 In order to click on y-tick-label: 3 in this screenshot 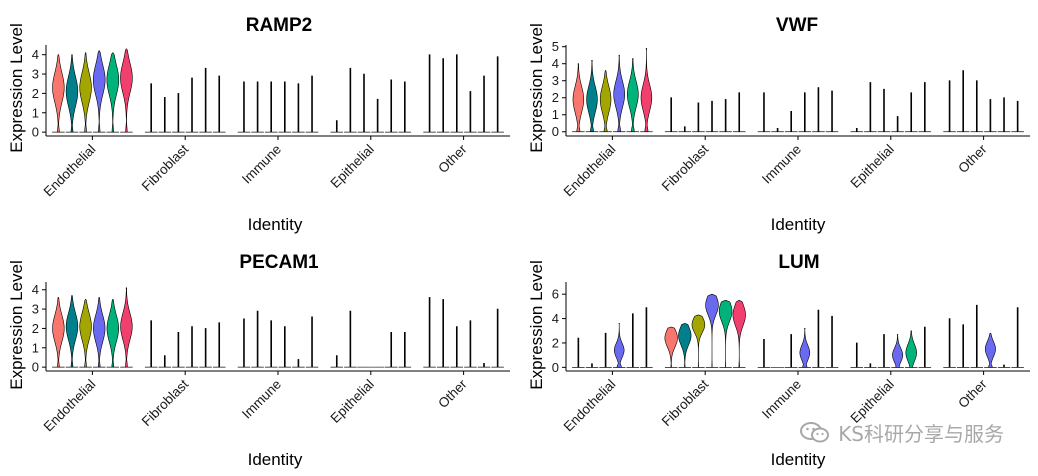, I will do `click(35, 74)`.